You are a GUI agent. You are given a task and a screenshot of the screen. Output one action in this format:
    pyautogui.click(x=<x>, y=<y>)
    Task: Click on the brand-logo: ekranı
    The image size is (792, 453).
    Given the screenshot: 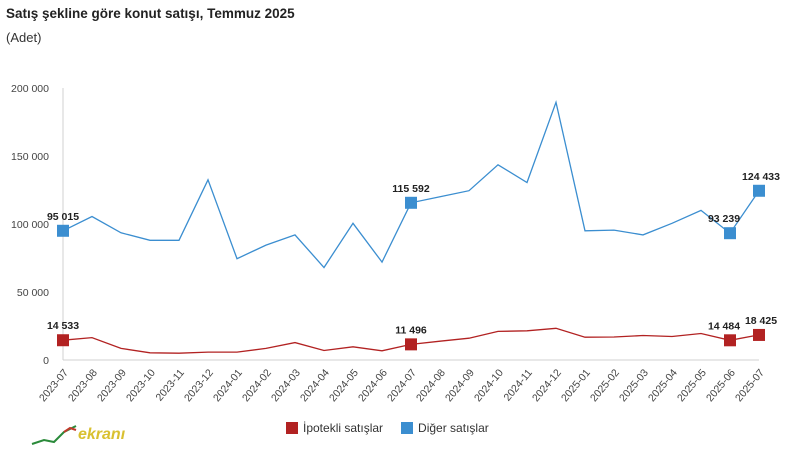 What is the action you would take?
    pyautogui.click(x=82, y=433)
    